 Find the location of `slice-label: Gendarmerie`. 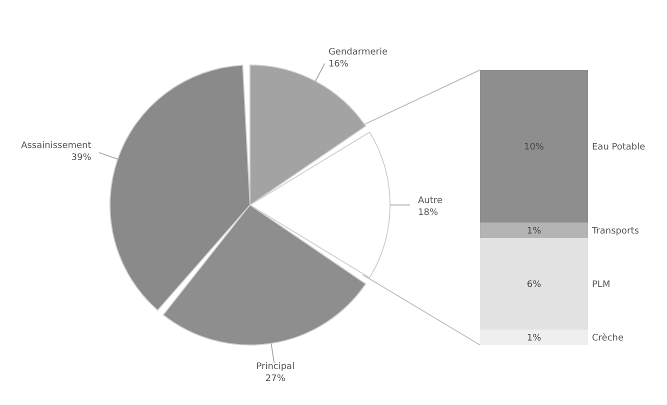

slice-label: Gendarmerie is located at coordinates (358, 52).